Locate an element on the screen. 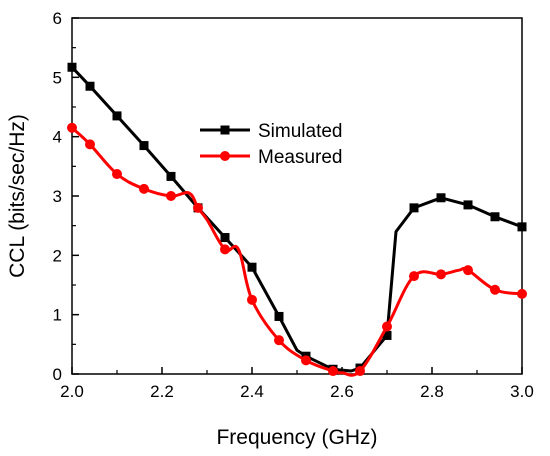  y-tick-label: 4 is located at coordinates (57, 137).